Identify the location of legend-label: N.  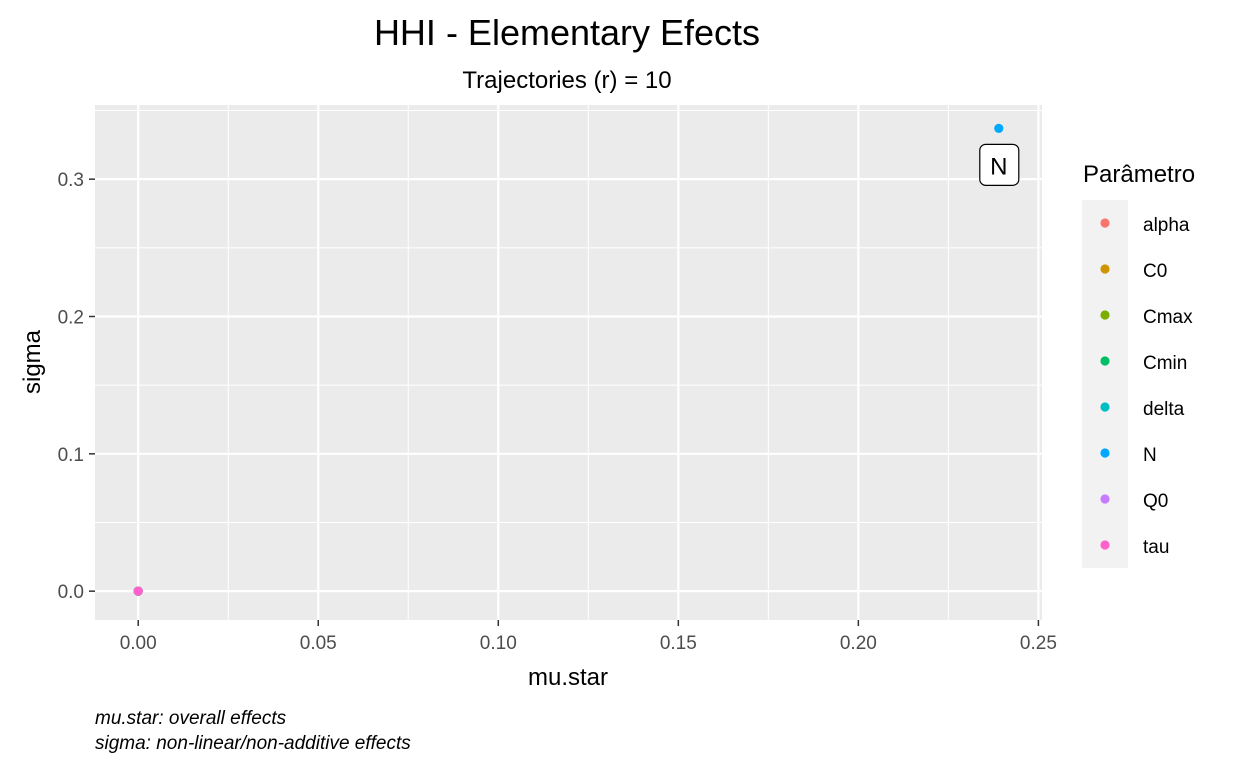
(1150, 455).